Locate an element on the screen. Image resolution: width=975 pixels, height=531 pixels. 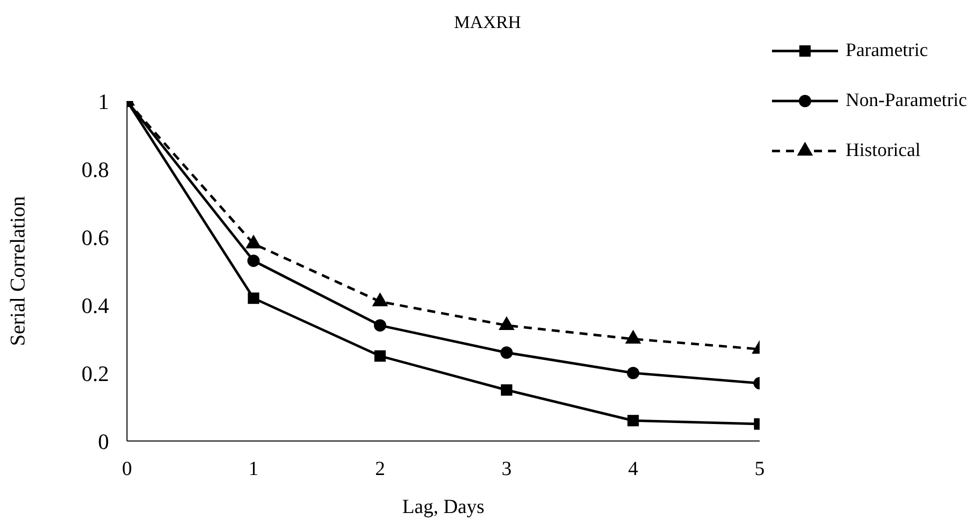
x-tick-label: 2 is located at coordinates (380, 469).